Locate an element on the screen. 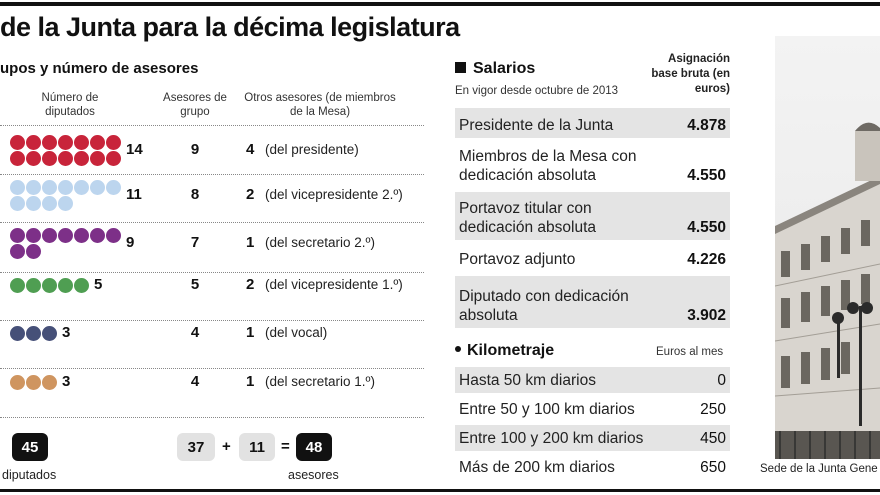 This screenshot has width=880, height=495. top-rule is located at coordinates (440, 4).